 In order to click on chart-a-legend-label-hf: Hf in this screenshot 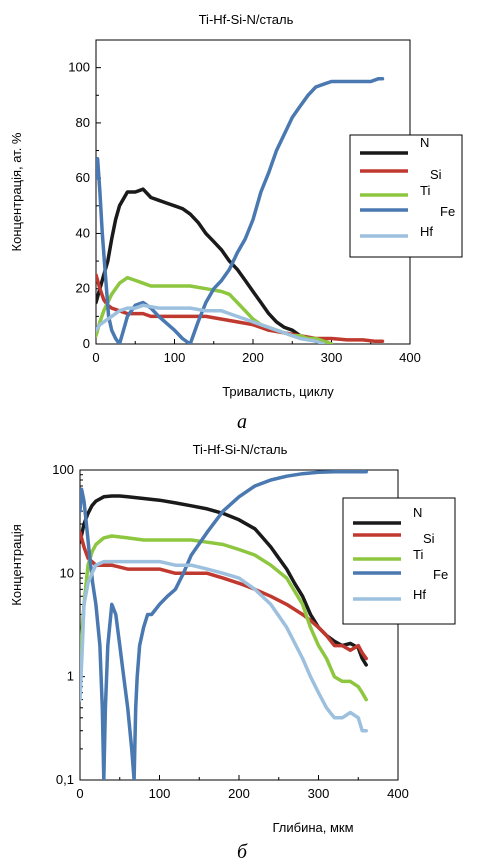, I will do `click(426, 231)`.